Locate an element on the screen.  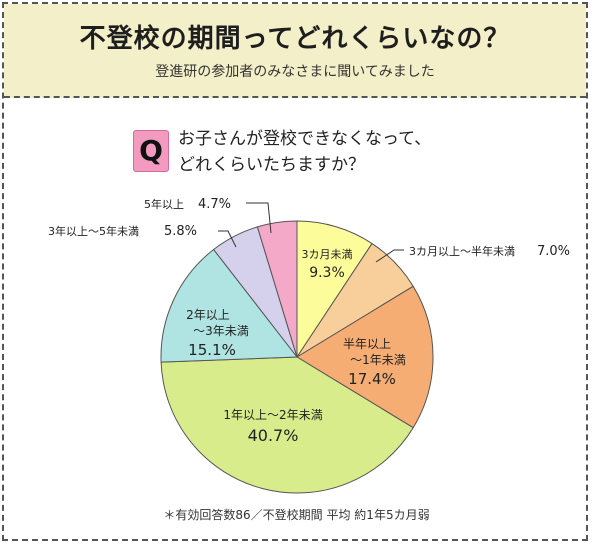
question-text: お子さんが登校できなくなって、 どれくらいたちますか？ is located at coordinates (304, 152).